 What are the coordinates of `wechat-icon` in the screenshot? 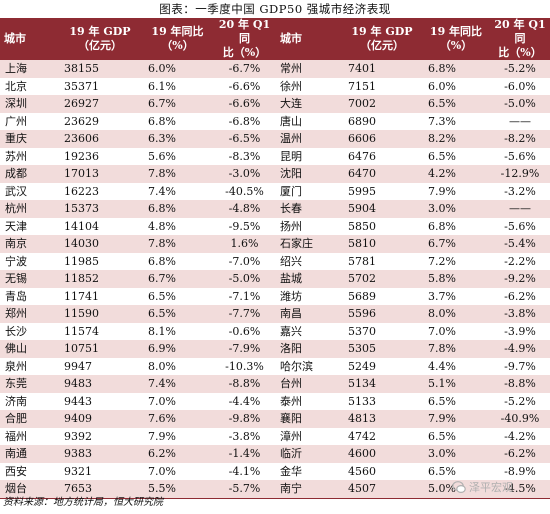 It's located at (459, 487).